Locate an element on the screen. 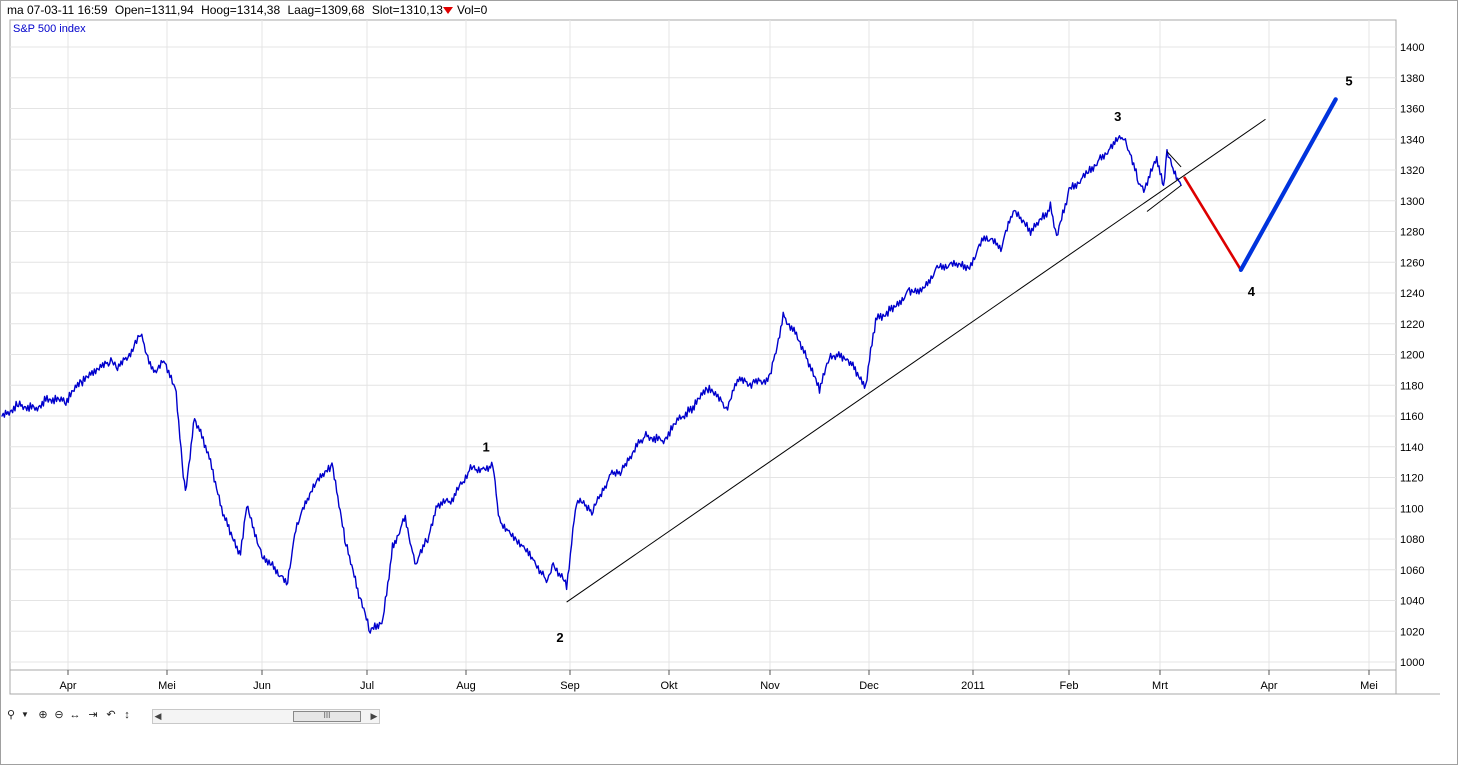 The height and width of the screenshot is (765, 1458). y-tick-label: 1080 is located at coordinates (1412, 540).